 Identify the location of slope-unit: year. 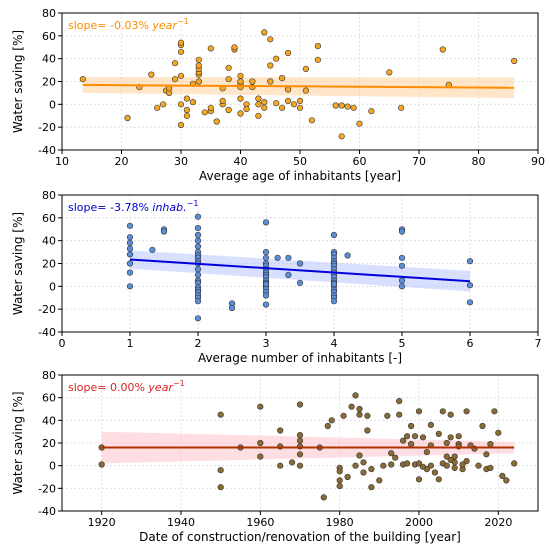
(160, 387).